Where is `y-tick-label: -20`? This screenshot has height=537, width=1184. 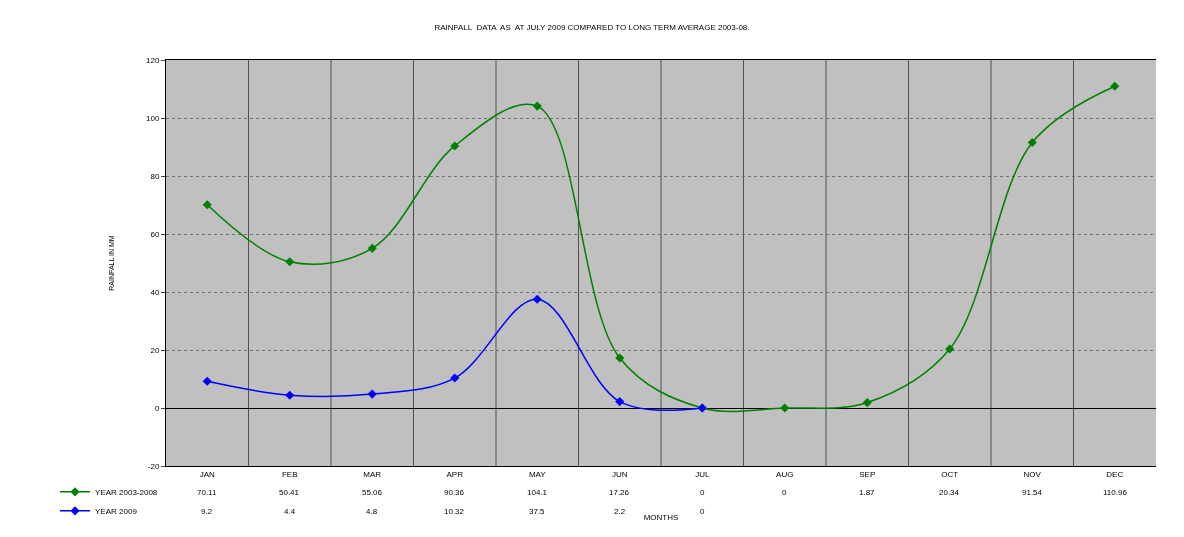 y-tick-label: -20 is located at coordinates (153, 466).